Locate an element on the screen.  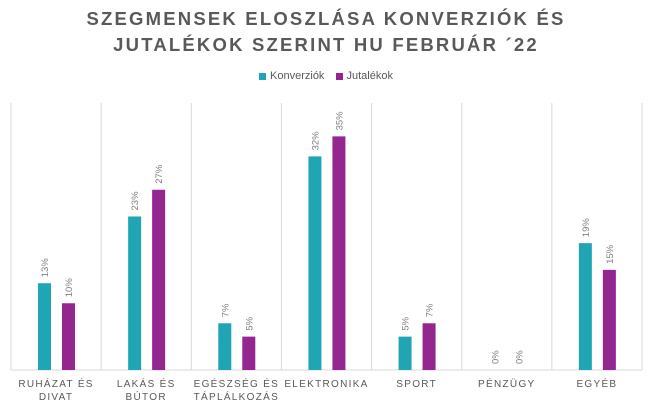
data-label: 15% is located at coordinates (610, 254).